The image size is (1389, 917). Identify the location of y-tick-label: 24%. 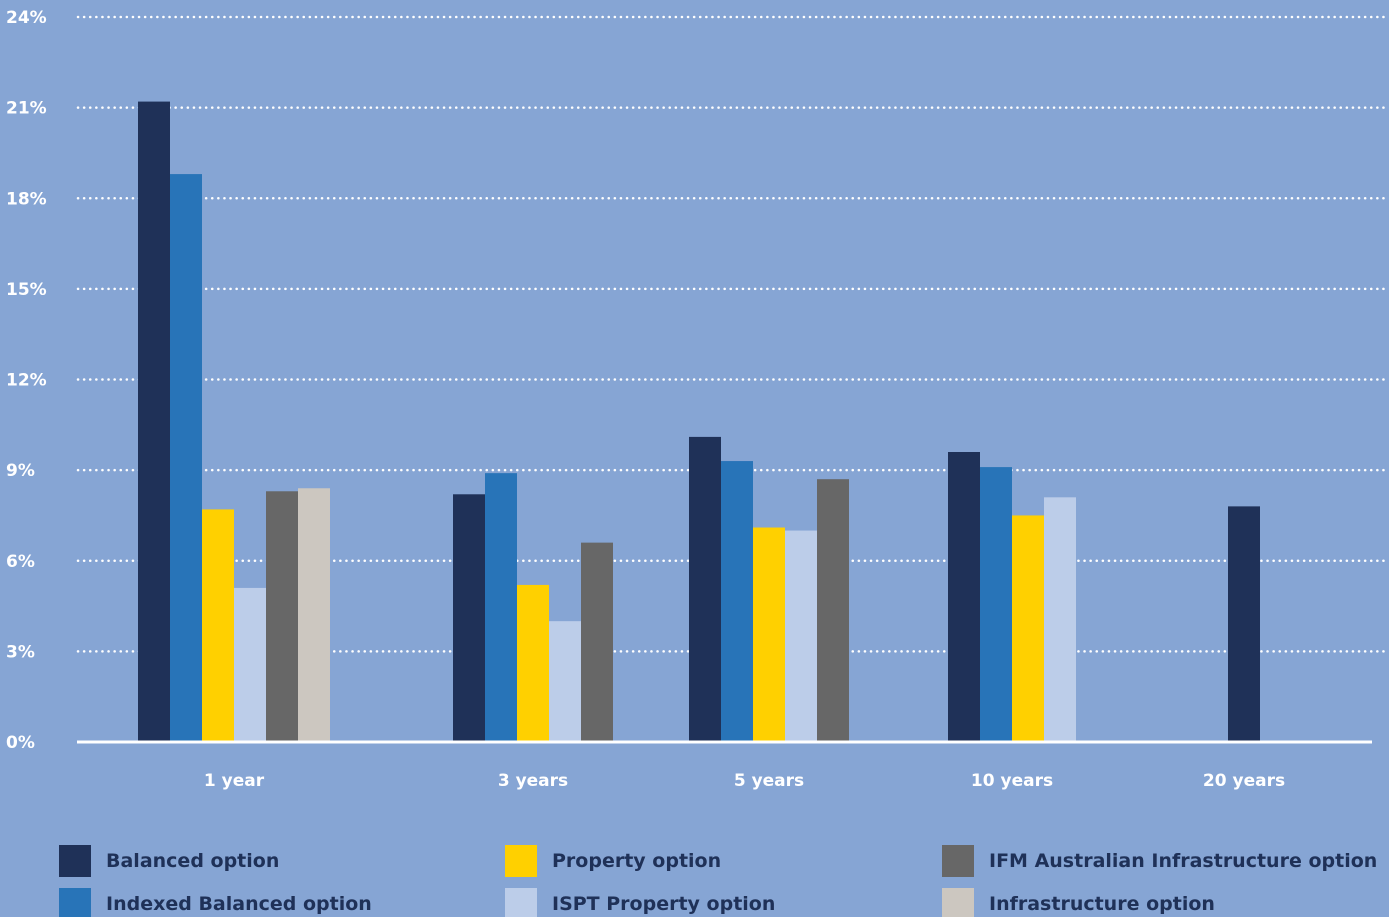
(26, 18).